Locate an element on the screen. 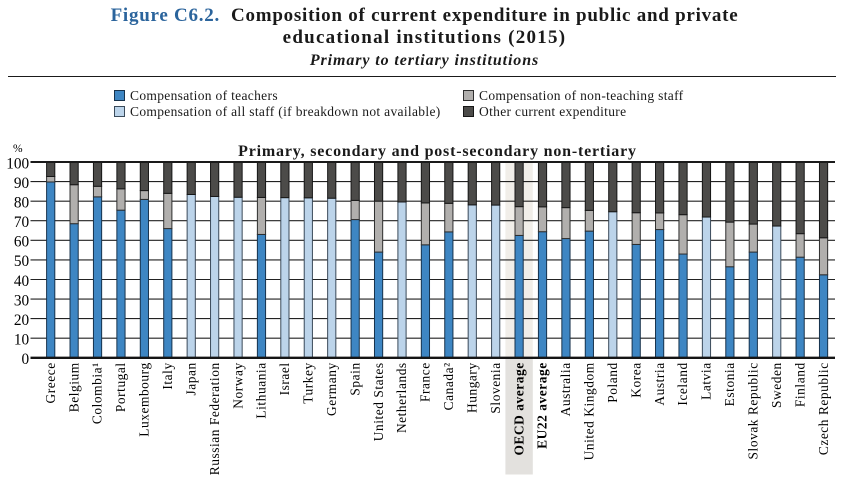 This screenshot has width=849, height=481. svg-text: Lithuania is located at coordinates (261, 390).